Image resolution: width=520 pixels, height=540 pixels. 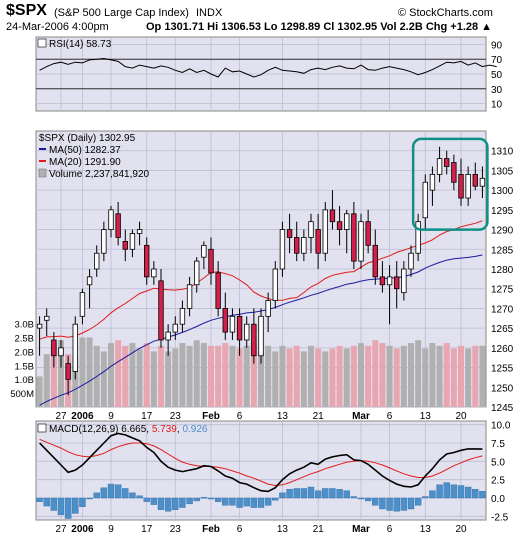 What do you see at coordinates (390, 529) in the screenshot?
I see `macd-x-tick-label: 6` at bounding box center [390, 529].